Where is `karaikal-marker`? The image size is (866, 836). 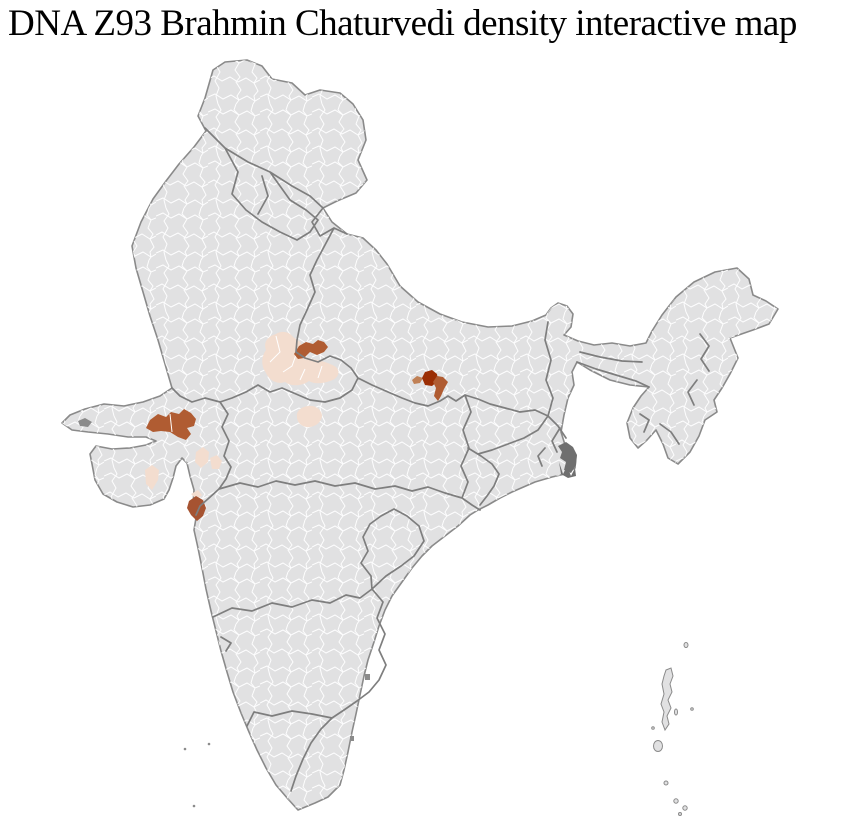 karaikal-marker is located at coordinates (352, 738).